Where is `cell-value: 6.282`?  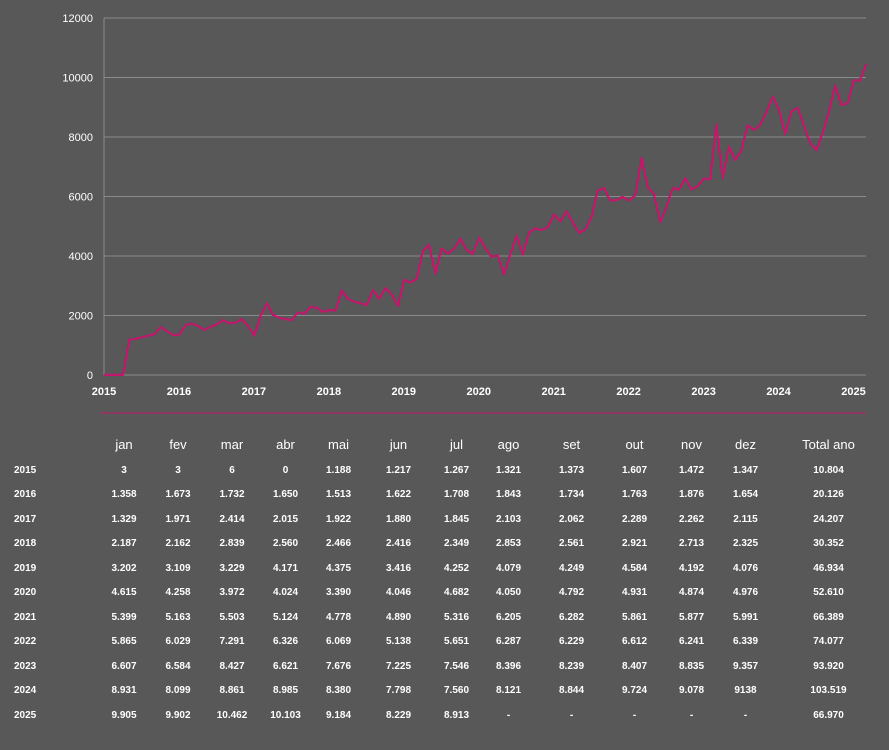 cell-value: 6.282 is located at coordinates (571, 617).